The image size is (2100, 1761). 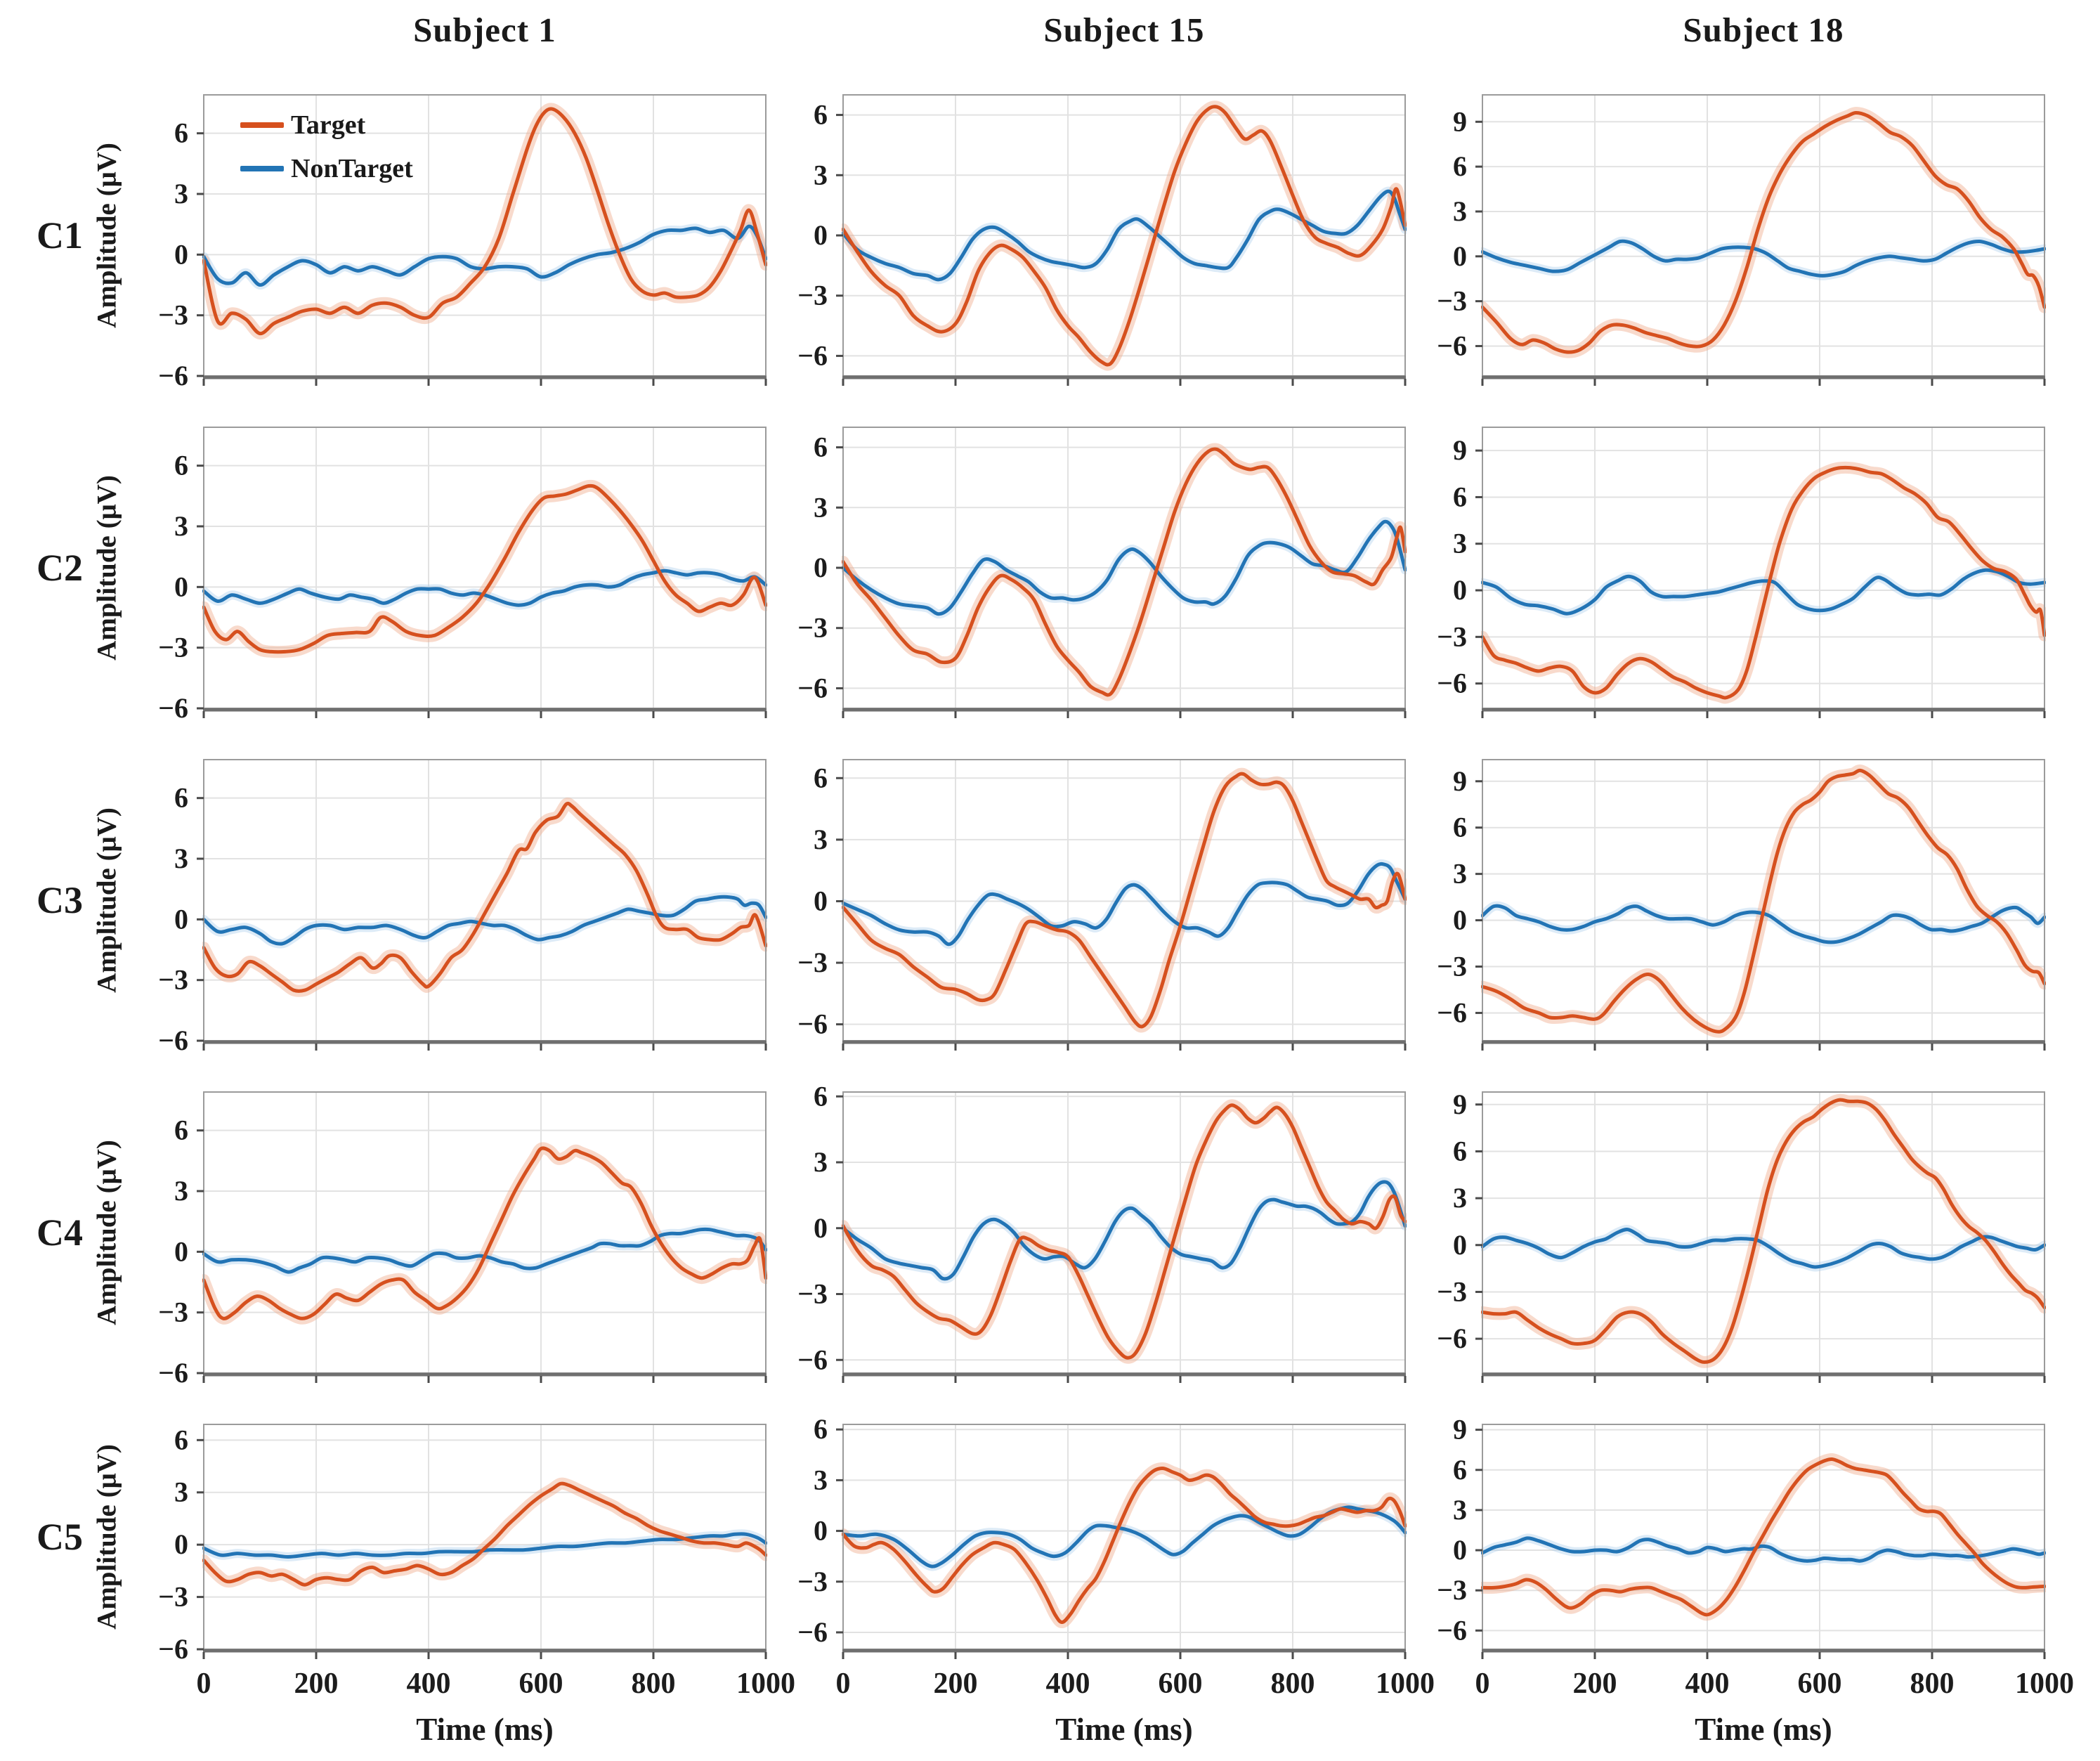 What do you see at coordinates (1727, 569) in the screenshot?
I see `plot-panel-c2-subject18: 9 6 3 0 −3 −6` at bounding box center [1727, 569].